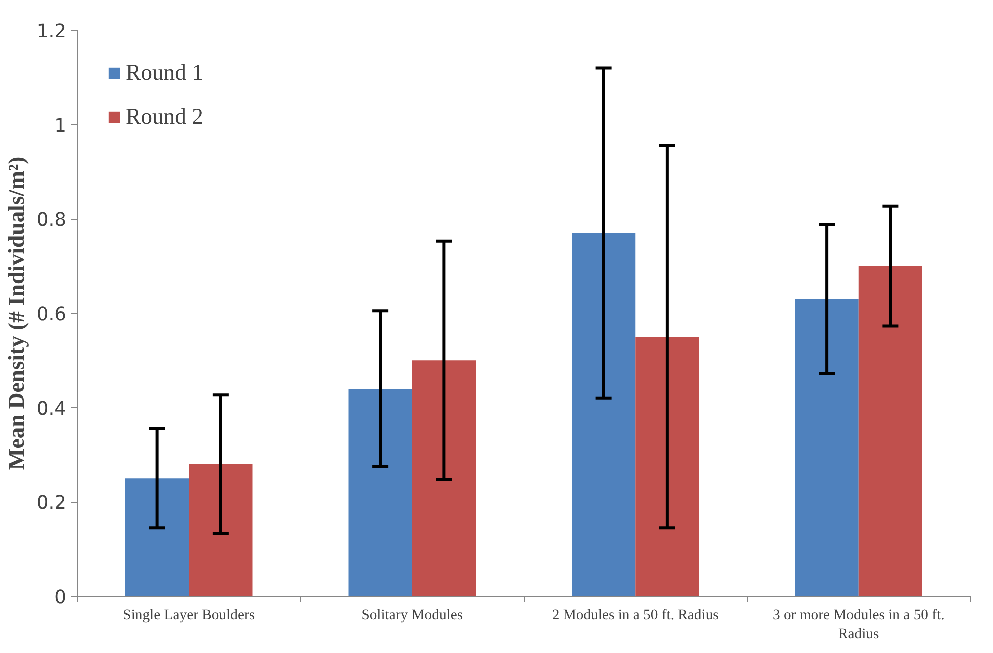  I want to click on x-tick-label: Single Layer Boulders, so click(189, 616).